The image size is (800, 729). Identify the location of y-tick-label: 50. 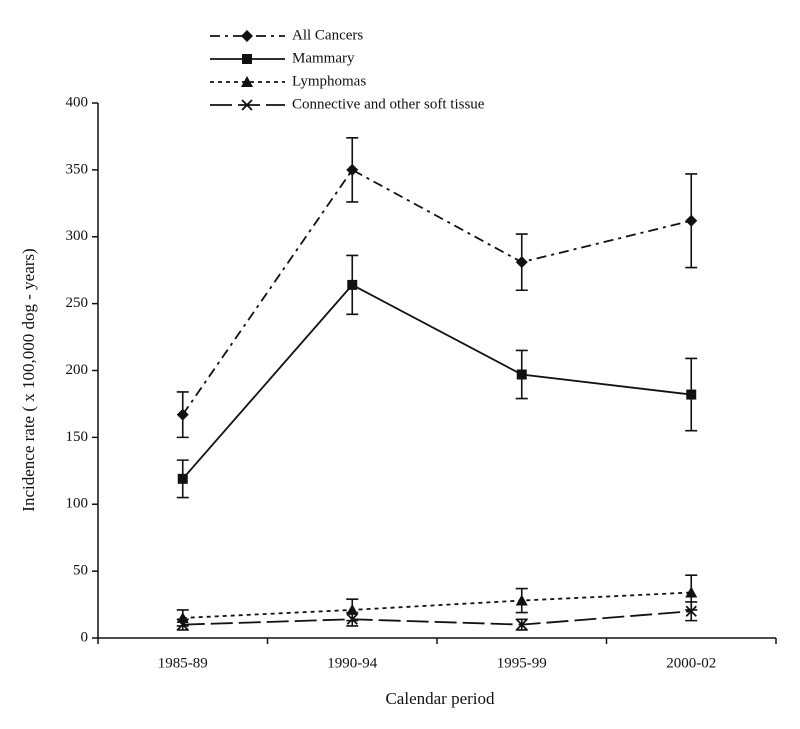
(80, 571).